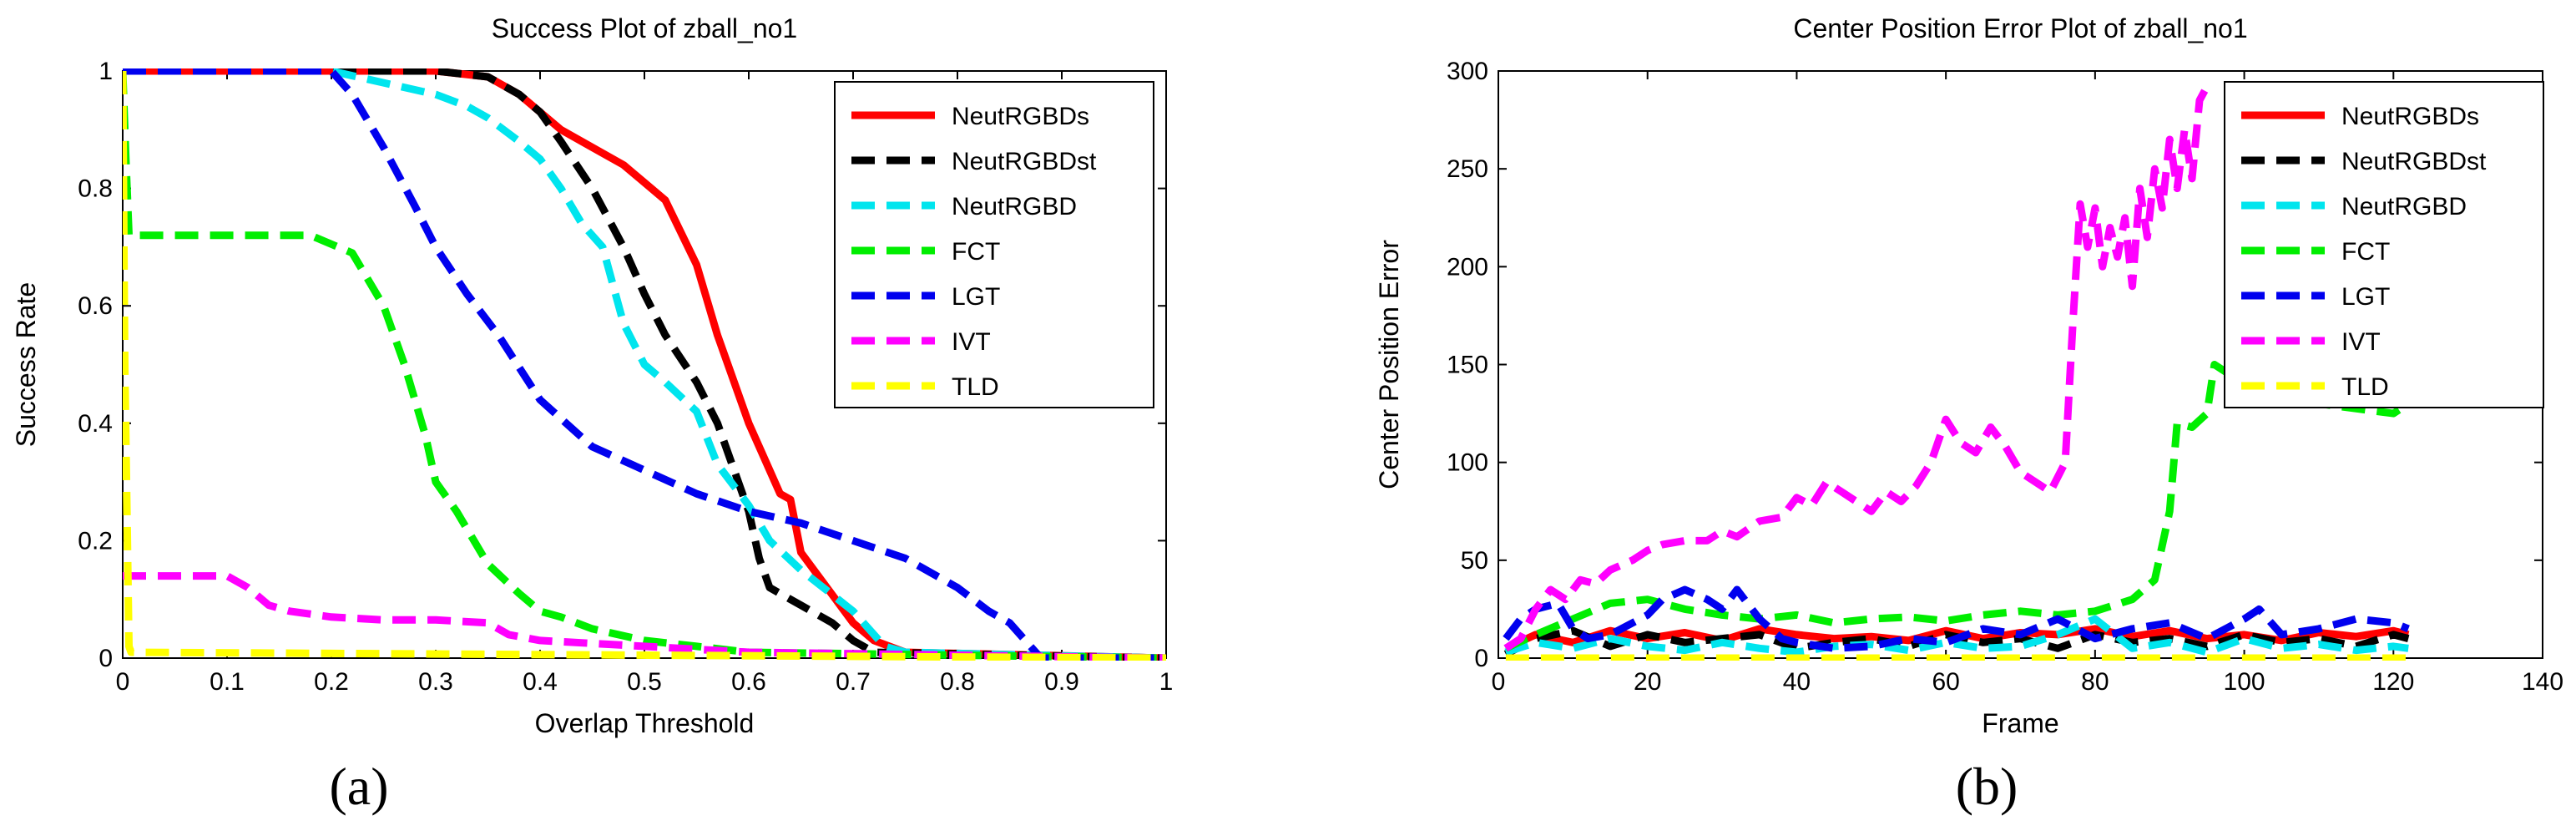 The image size is (2576, 836). I want to click on x-axis-label: Frame, so click(2020, 723).